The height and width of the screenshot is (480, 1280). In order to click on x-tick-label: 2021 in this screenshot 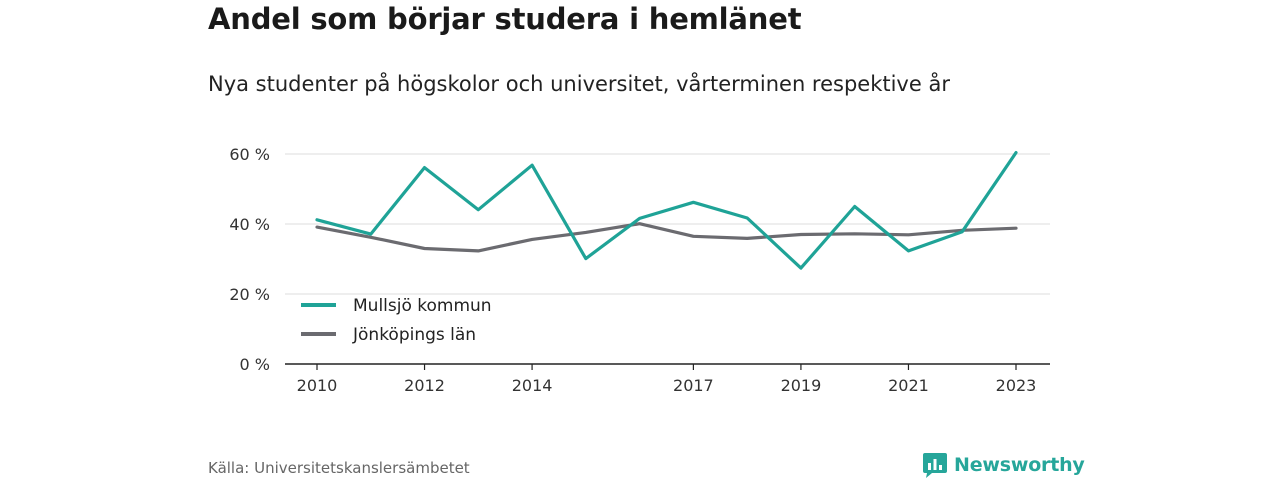, I will do `click(908, 385)`.